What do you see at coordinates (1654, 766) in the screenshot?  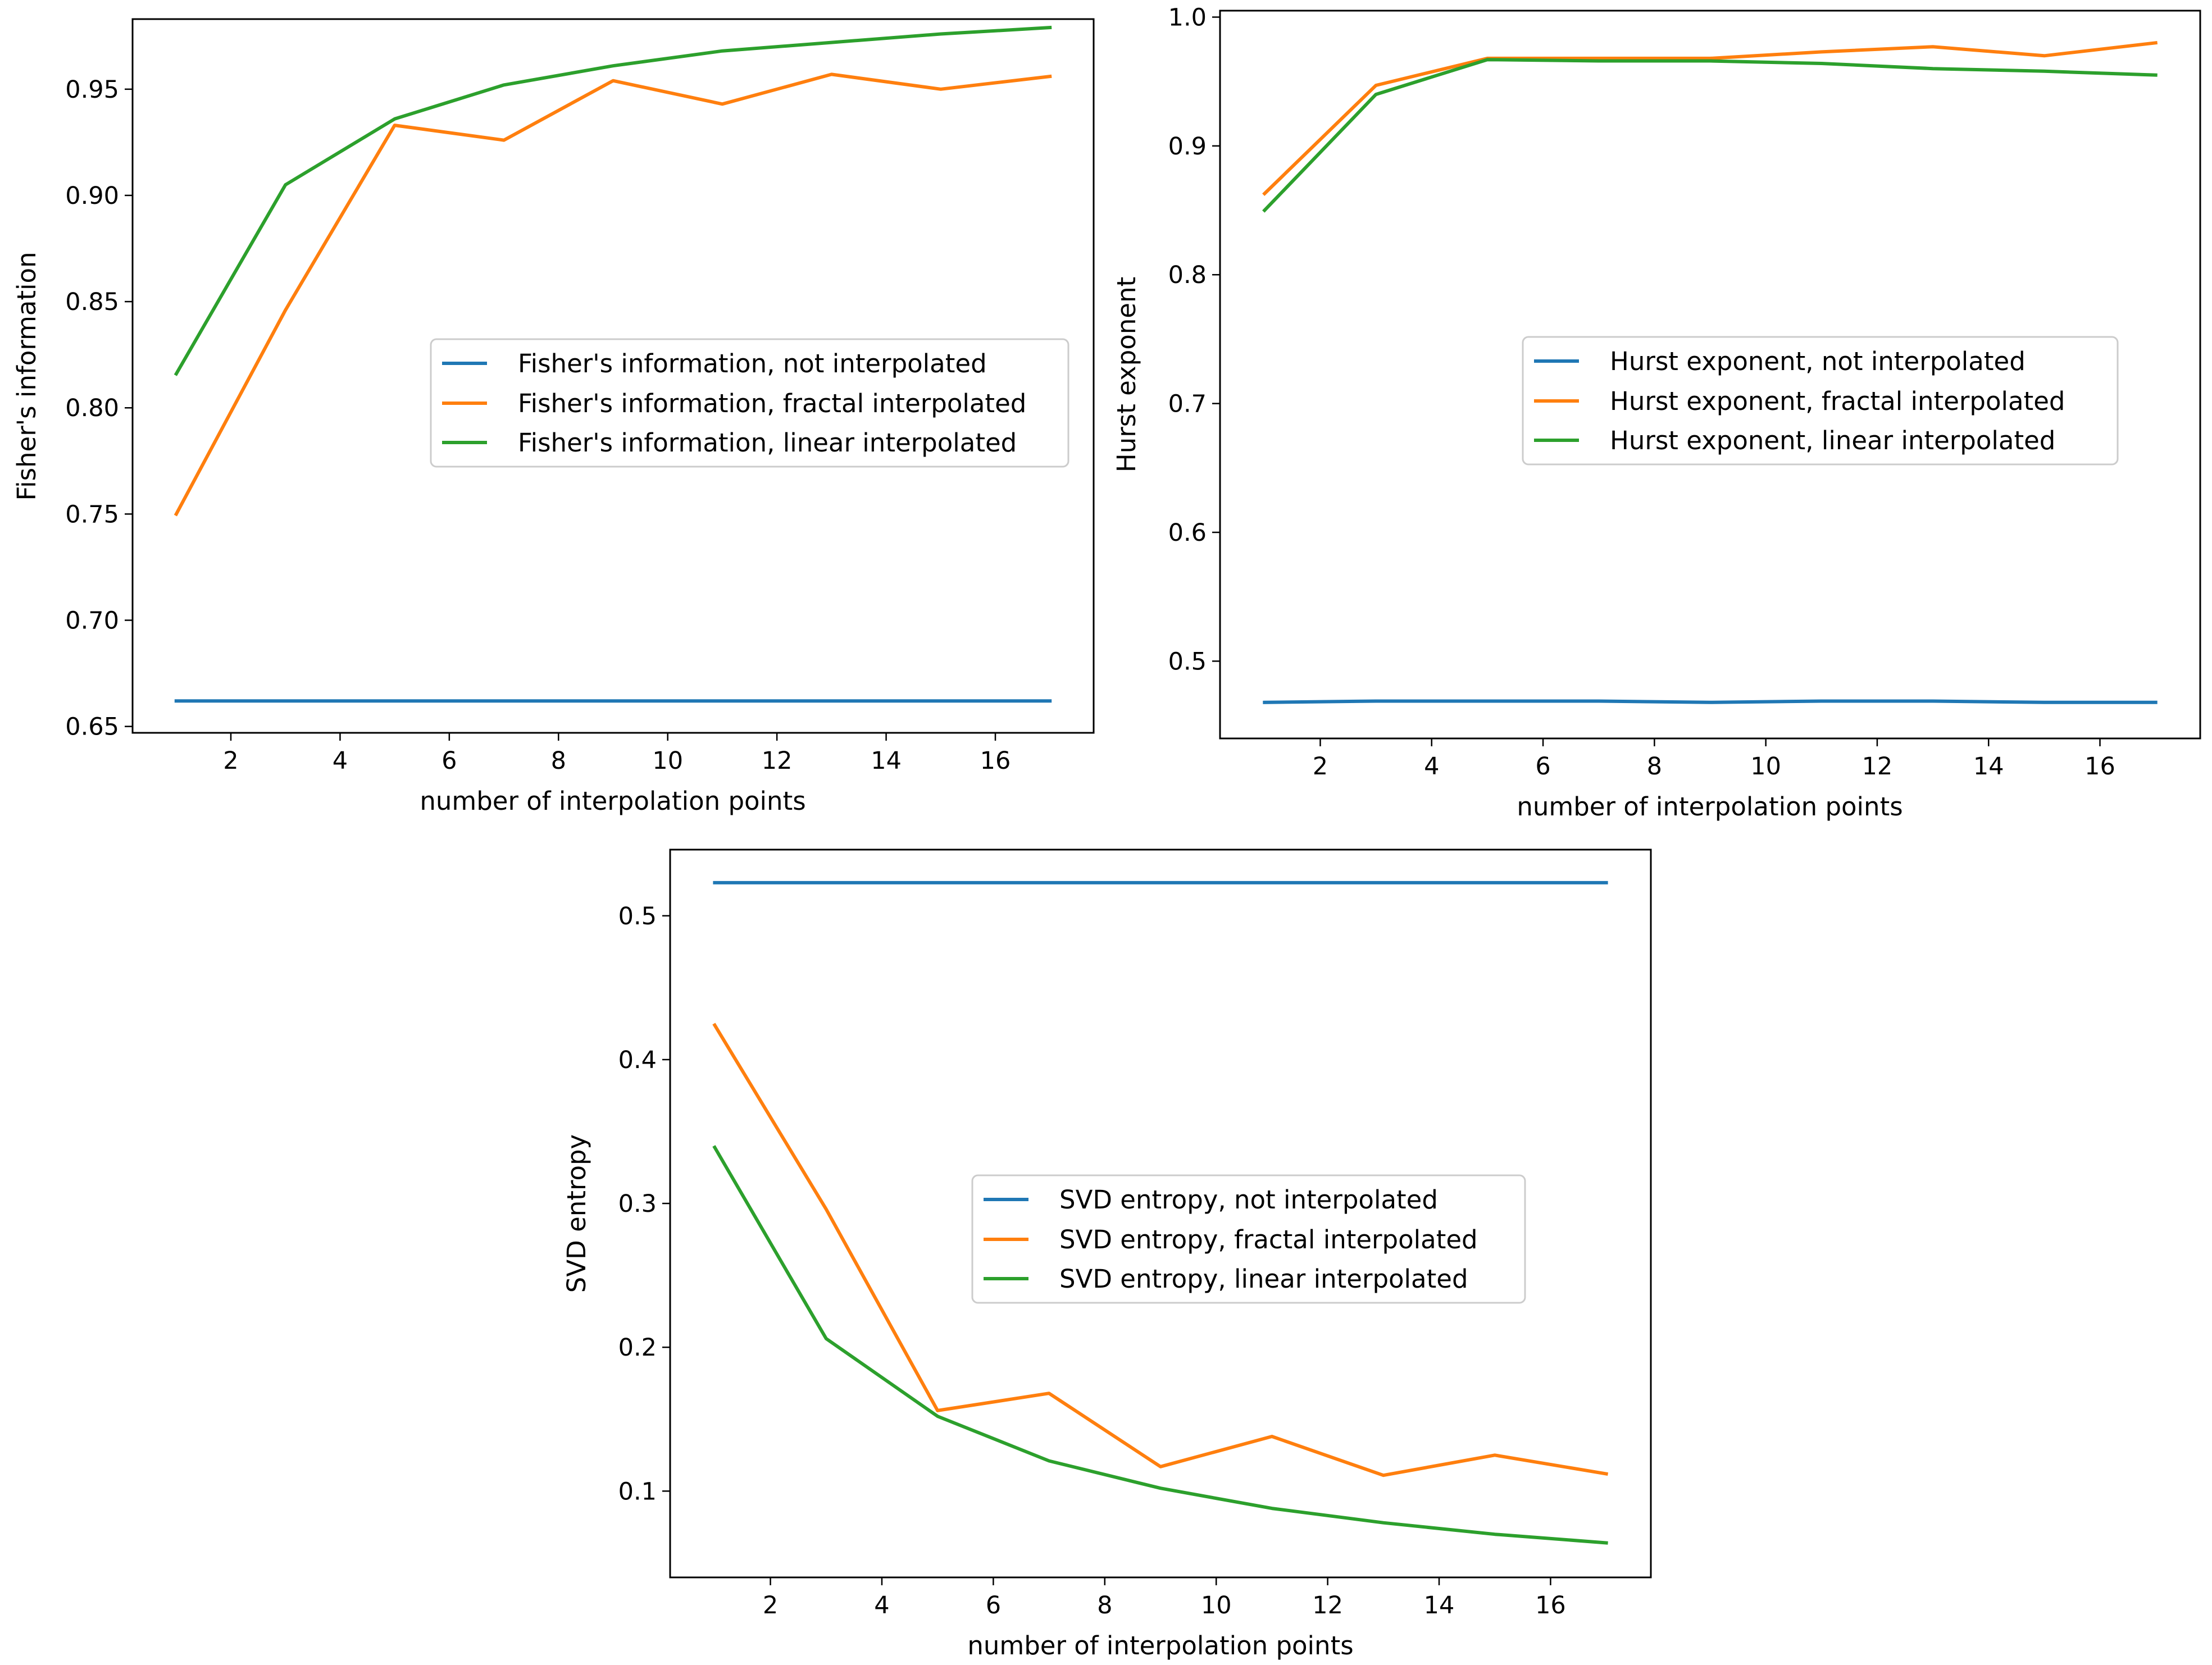 I see `hurst-x-tick-label: 8` at bounding box center [1654, 766].